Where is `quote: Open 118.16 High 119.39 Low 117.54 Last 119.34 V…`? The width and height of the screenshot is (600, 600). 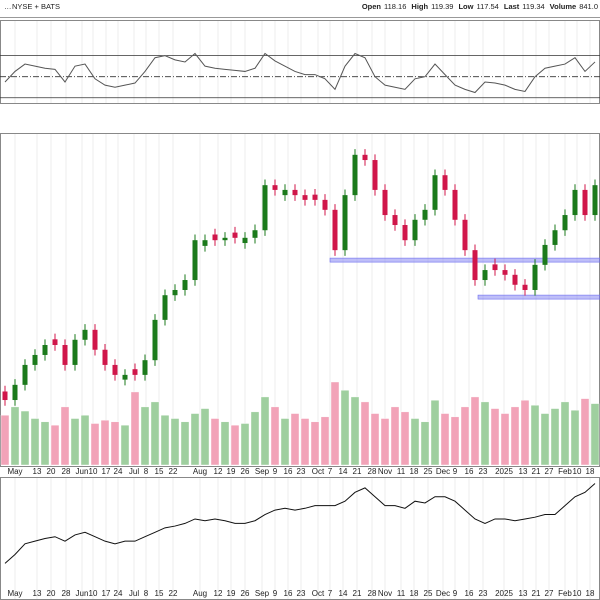 quote: Open 118.16 High 119.39 Low 117.54 Last 119.34 V… is located at coordinates (480, 6).